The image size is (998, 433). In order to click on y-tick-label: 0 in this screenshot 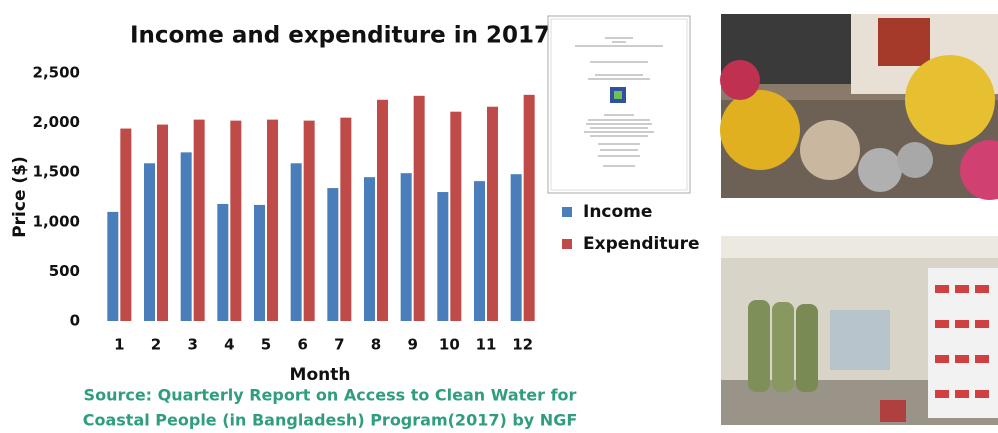, I will do `click(75, 321)`.